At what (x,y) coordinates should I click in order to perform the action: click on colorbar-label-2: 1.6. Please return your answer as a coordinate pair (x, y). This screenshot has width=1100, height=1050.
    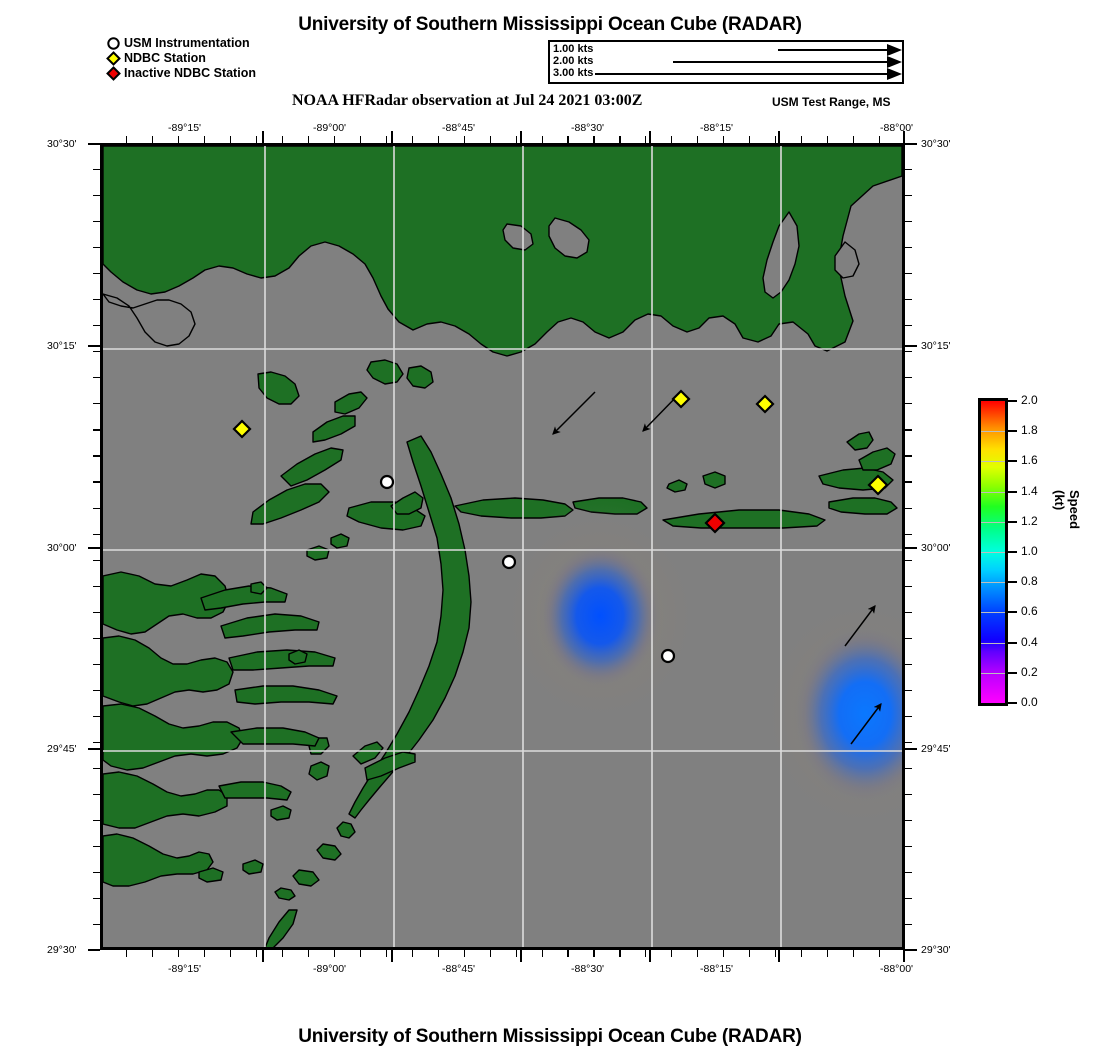
    Looking at the image, I should click on (1029, 460).